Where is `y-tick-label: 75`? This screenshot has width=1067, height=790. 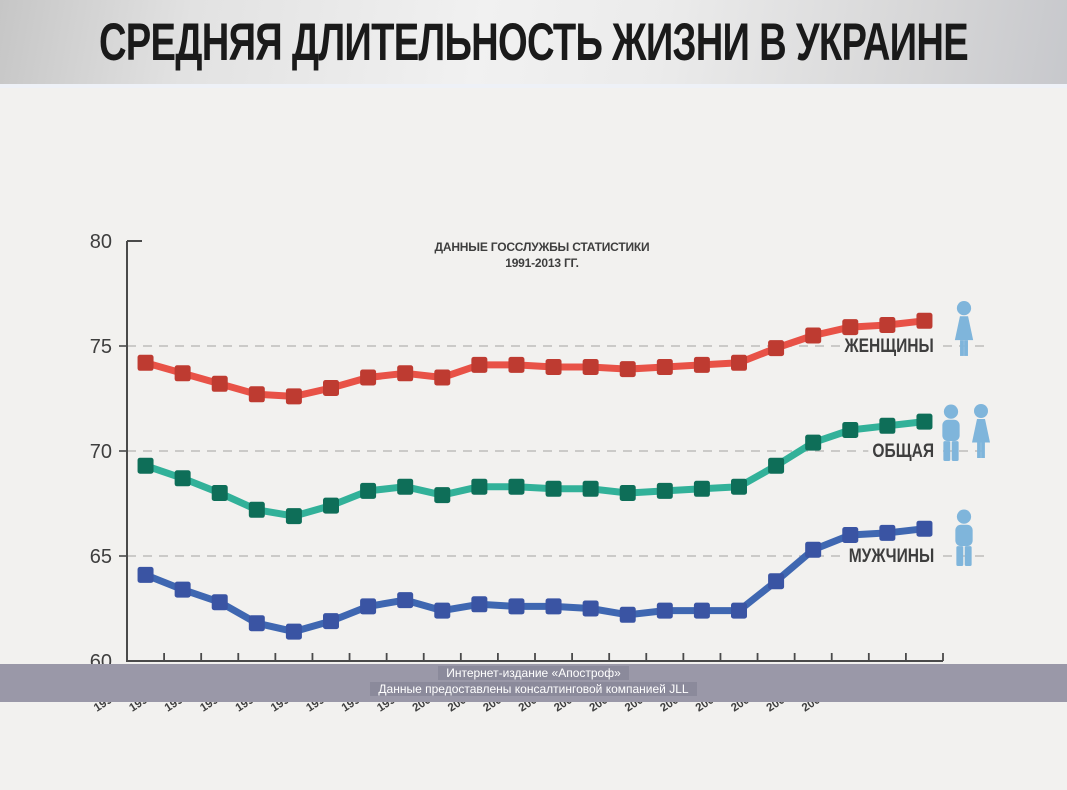
y-tick-label: 75 is located at coordinates (101, 347).